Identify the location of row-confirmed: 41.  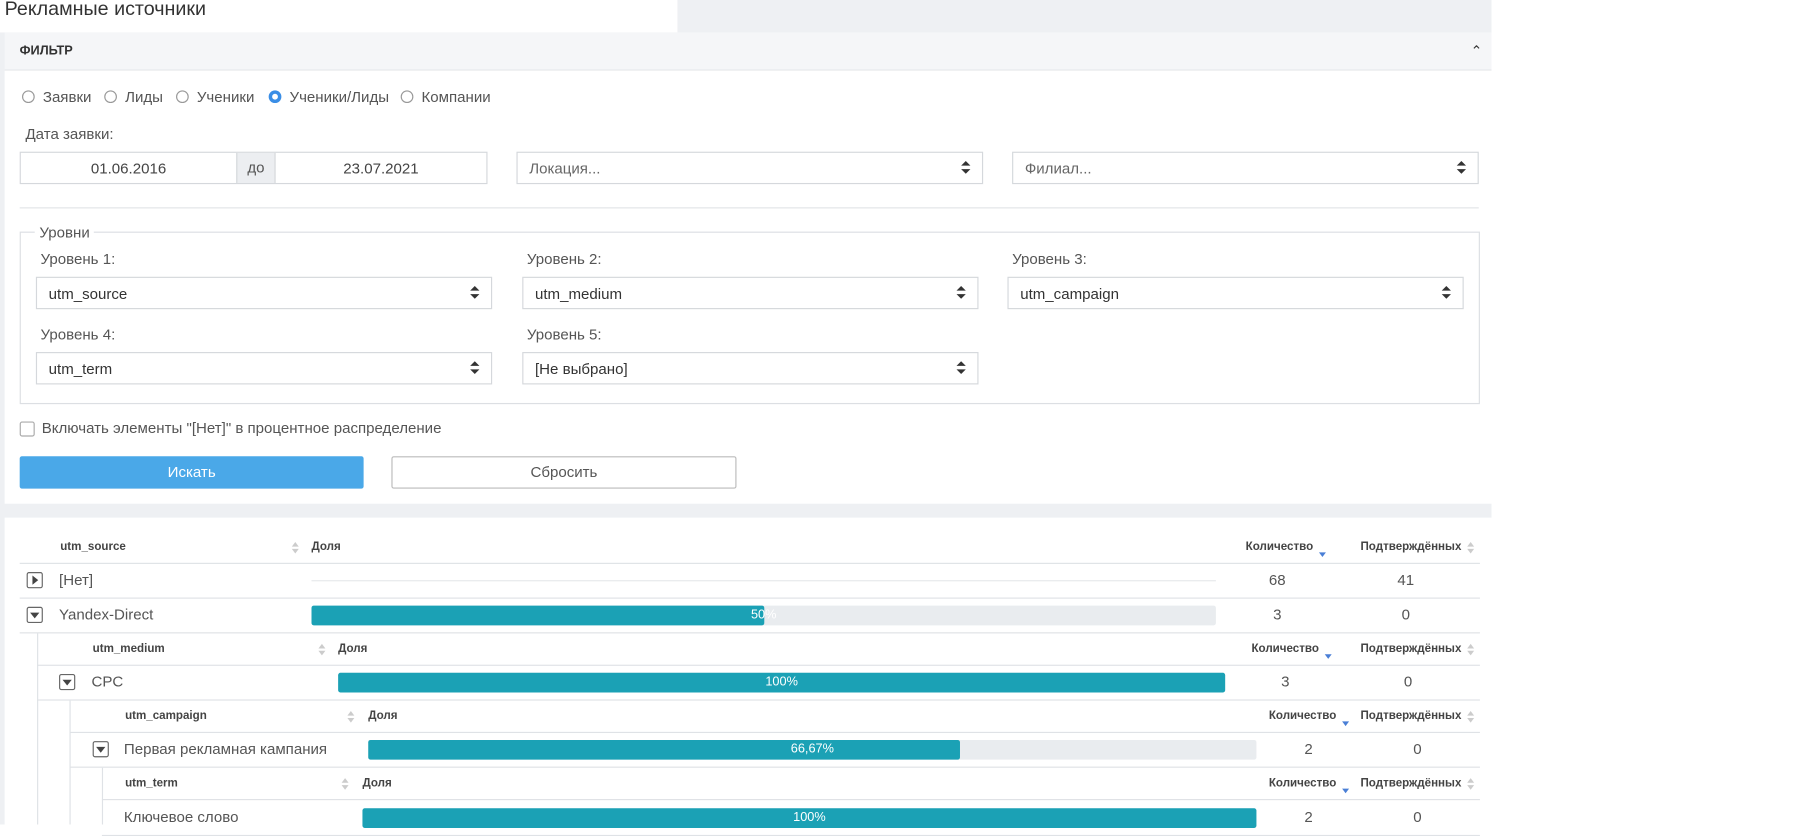
(1406, 579).